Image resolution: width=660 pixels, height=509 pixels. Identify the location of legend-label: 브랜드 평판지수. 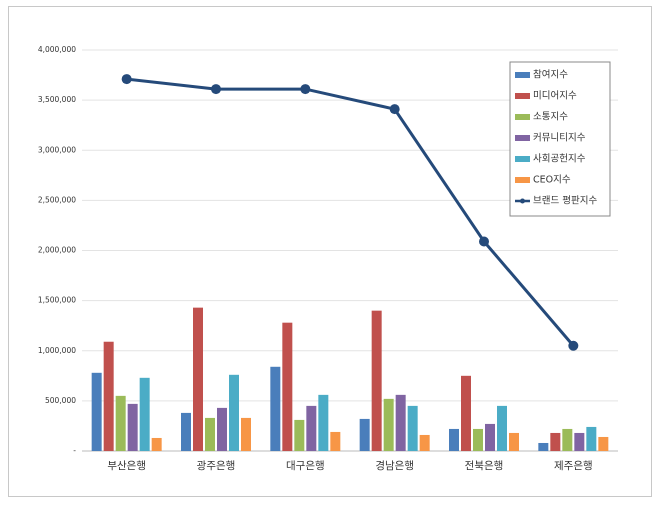
(565, 201).